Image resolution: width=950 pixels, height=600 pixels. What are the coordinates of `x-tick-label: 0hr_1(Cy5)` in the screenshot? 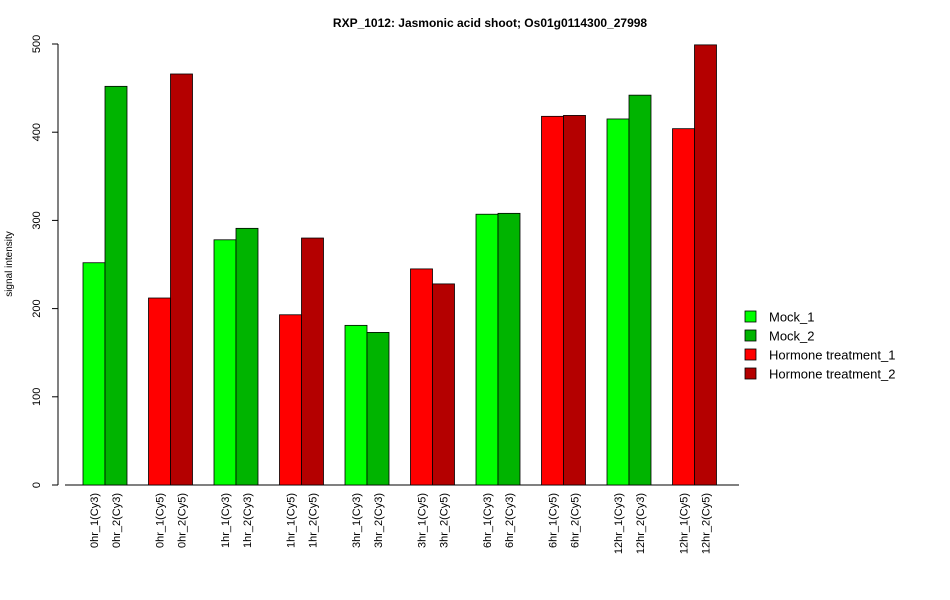 It's located at (161, 520).